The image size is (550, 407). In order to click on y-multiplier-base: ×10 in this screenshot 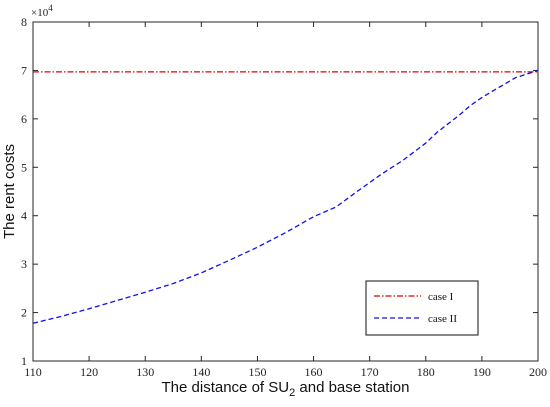, I will do `click(40, 13)`.